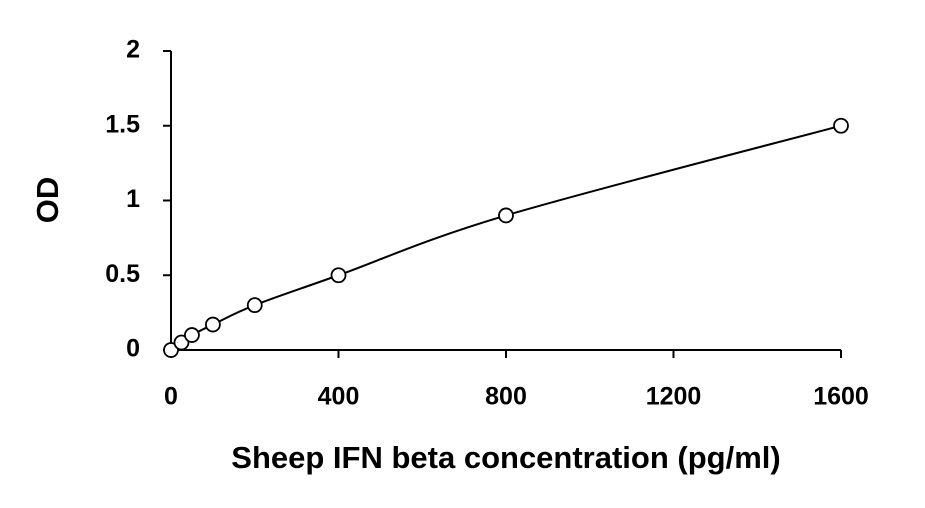  Describe the element at coordinates (841, 397) in the screenshot. I see `x-tick-label: 1600` at that location.